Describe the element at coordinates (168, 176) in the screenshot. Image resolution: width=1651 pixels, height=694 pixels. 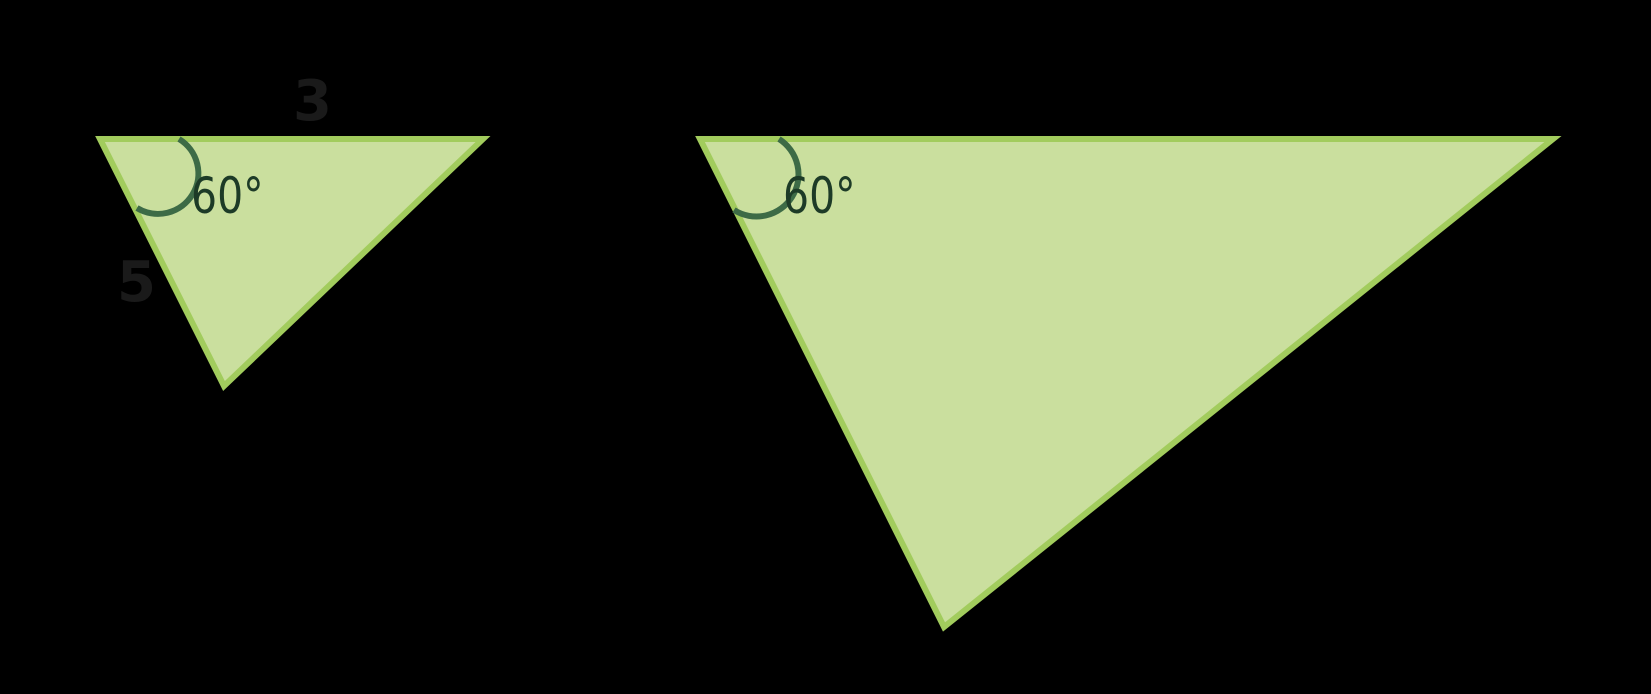
I see `small-triangle-angle-arc` at that location.